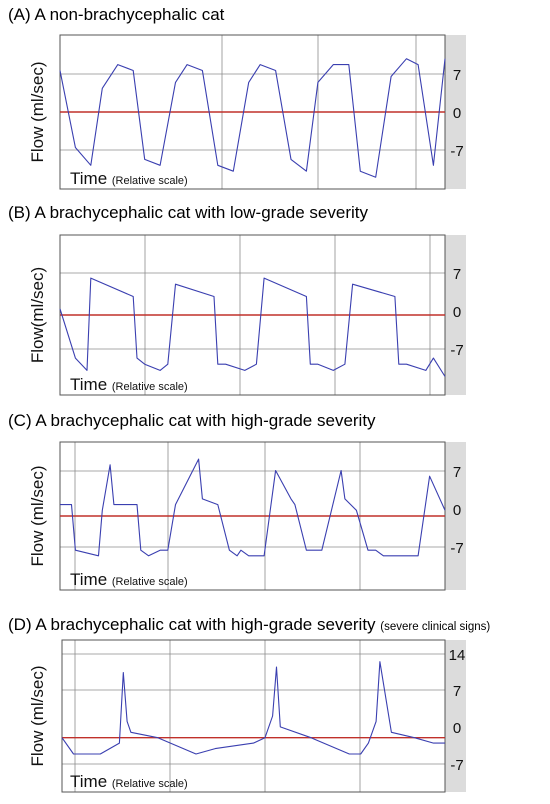 The width and height of the screenshot is (550, 804). Describe the element at coordinates (37, 315) in the screenshot. I see `panel-b-y-axis-label: Flow(ml/sec)` at that location.